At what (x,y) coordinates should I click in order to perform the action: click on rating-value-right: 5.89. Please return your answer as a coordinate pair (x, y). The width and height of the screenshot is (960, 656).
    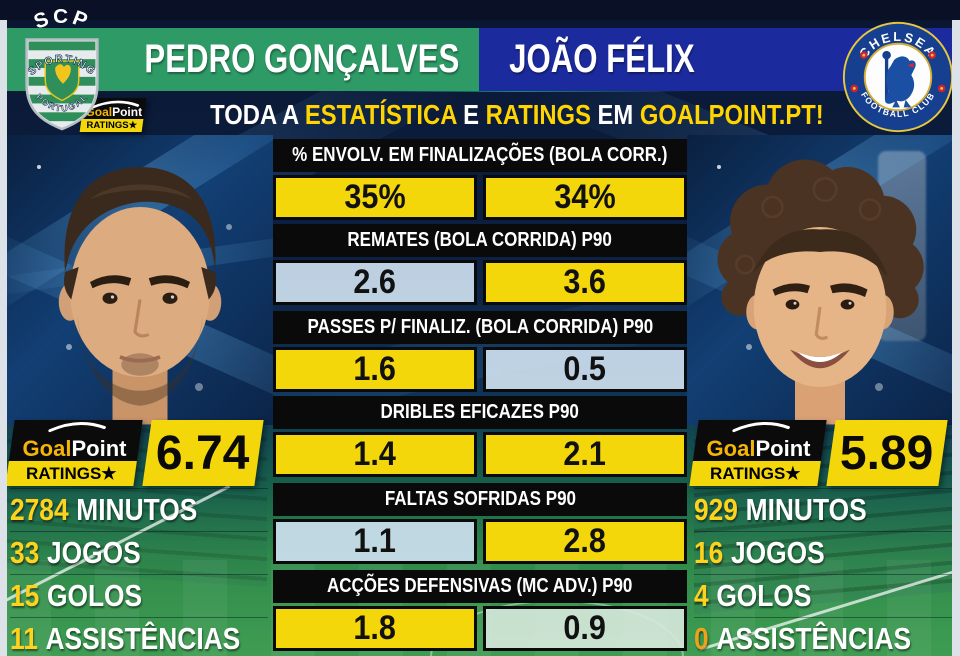
    Looking at the image, I should click on (887, 453).